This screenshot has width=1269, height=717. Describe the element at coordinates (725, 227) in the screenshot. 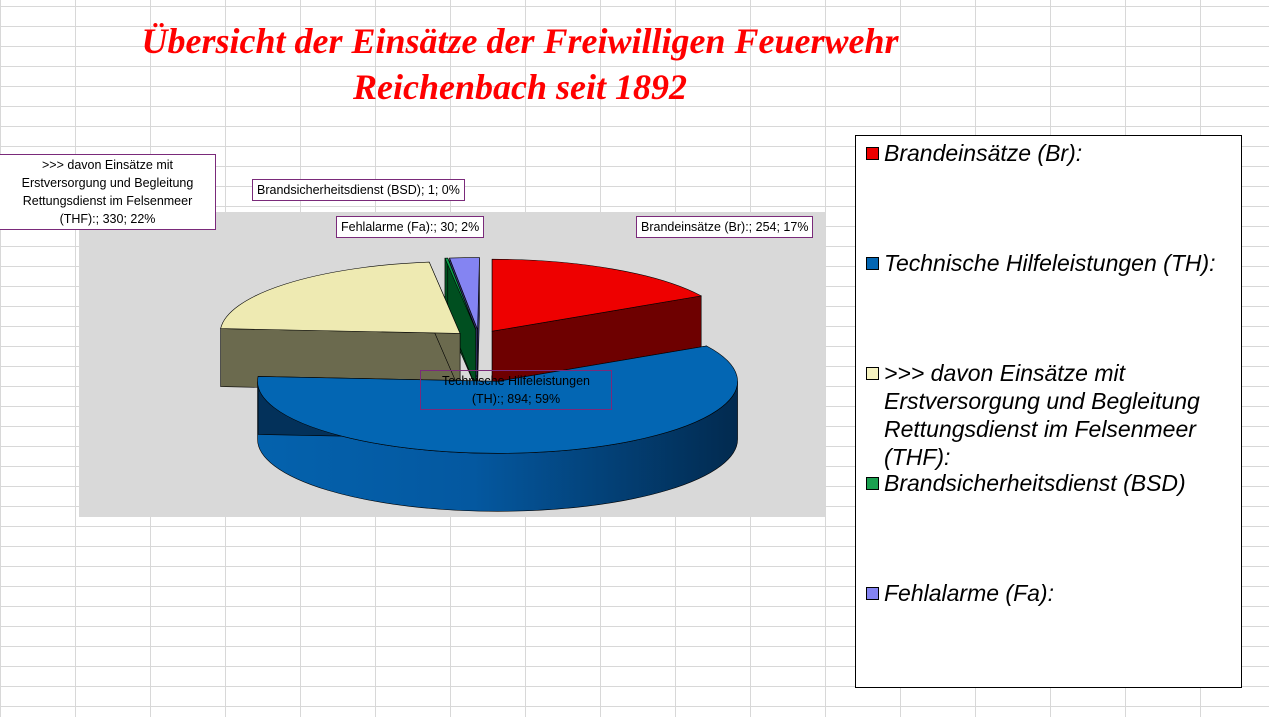

I see `data-label-br: Brandeinsätze (Br):; 254; 17%` at that location.